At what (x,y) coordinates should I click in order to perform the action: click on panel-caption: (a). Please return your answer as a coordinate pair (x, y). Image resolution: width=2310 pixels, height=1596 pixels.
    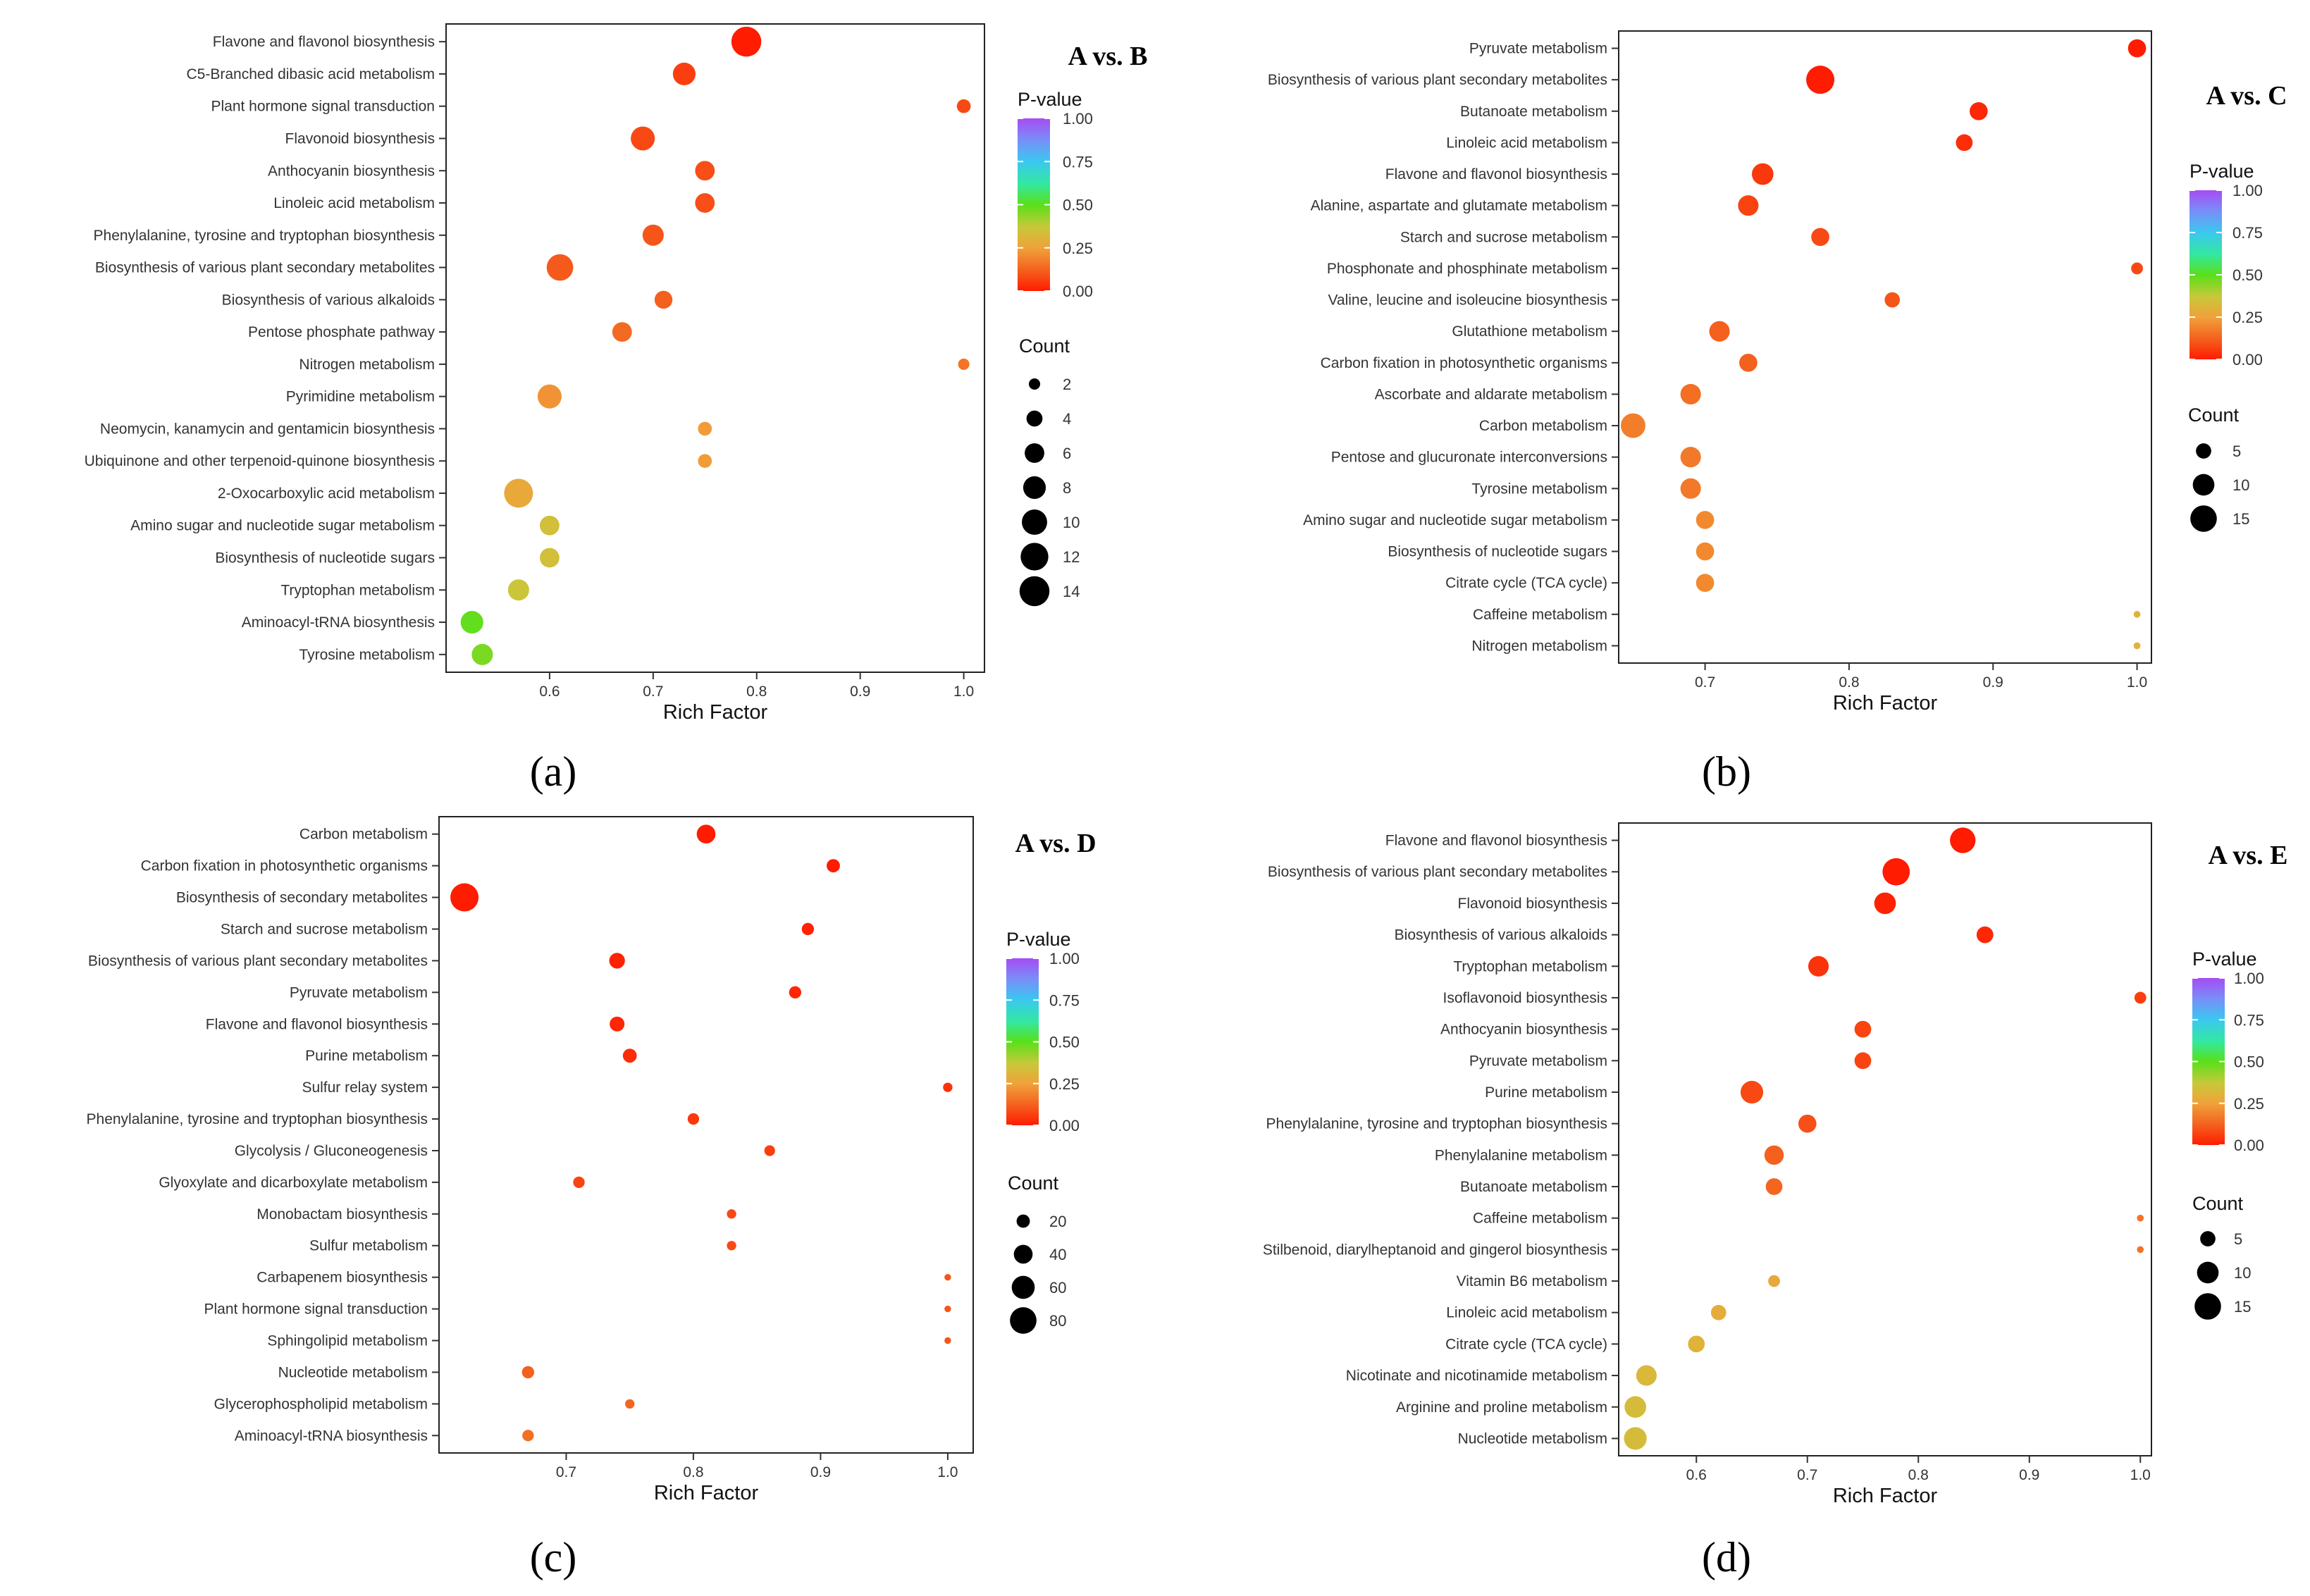
    Looking at the image, I should click on (553, 771).